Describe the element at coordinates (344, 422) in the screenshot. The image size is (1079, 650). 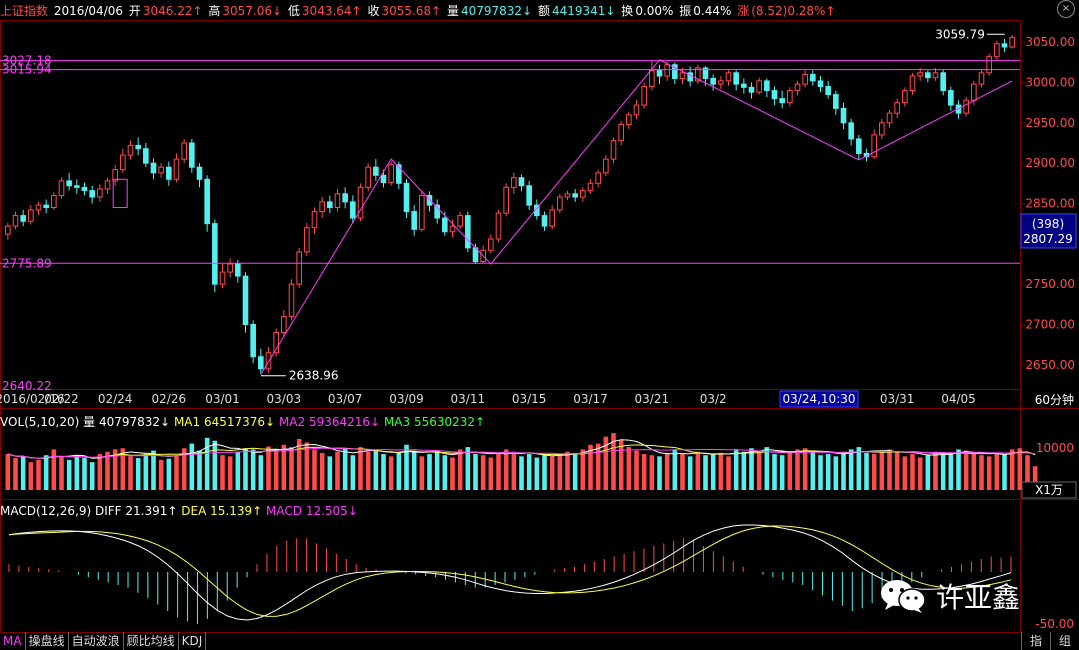
I see `ma2-value: 59364216↓` at that location.